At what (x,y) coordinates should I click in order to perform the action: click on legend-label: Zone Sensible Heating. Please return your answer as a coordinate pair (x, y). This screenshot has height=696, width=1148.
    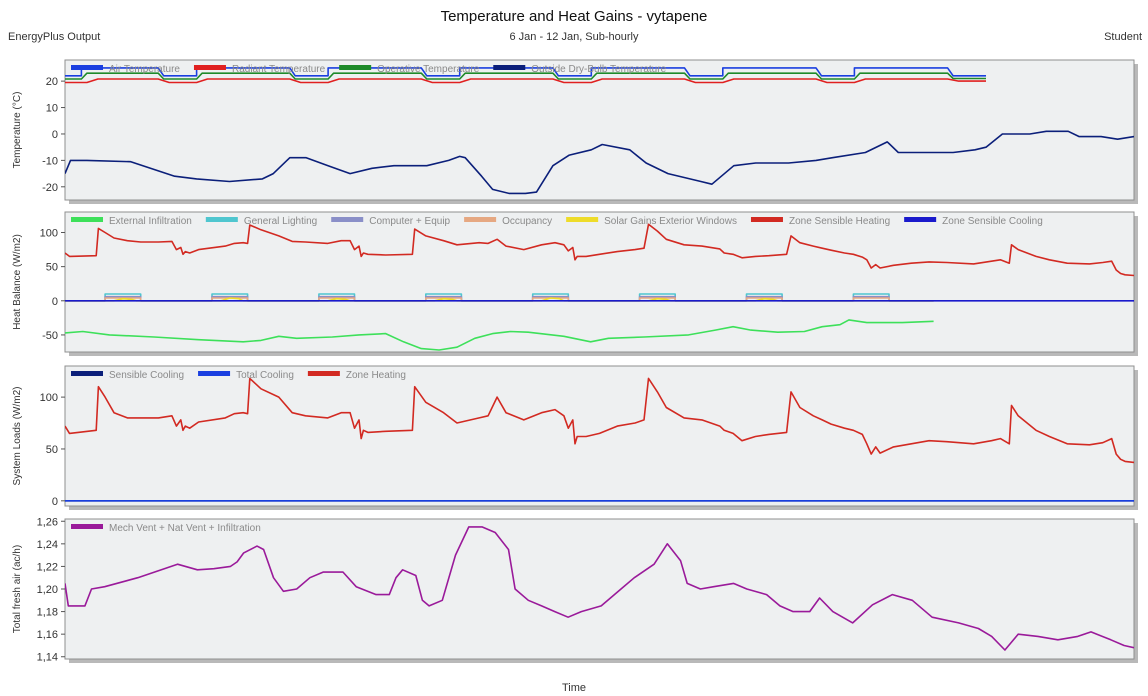
    Looking at the image, I should click on (839, 221).